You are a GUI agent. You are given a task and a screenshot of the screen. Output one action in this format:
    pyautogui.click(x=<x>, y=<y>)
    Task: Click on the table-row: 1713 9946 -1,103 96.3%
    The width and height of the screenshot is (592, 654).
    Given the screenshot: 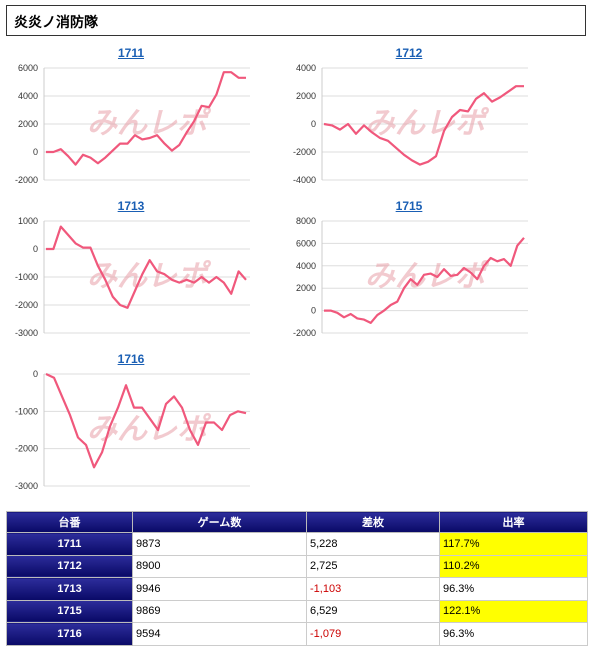 What is the action you would take?
    pyautogui.click(x=297, y=589)
    